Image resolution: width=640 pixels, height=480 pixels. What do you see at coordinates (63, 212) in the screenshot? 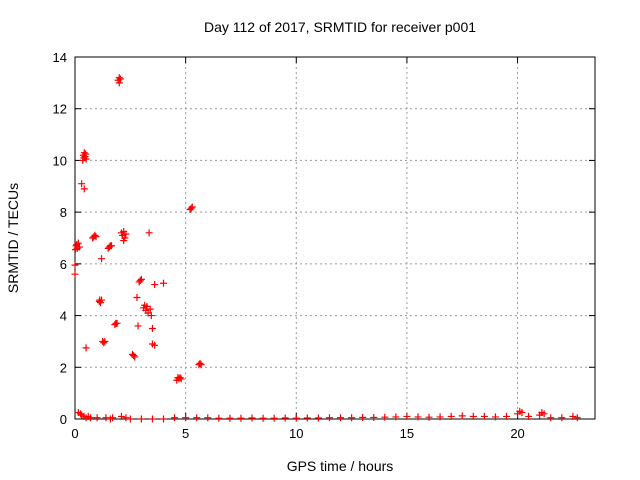
I see `y-tick-label: 8` at bounding box center [63, 212].